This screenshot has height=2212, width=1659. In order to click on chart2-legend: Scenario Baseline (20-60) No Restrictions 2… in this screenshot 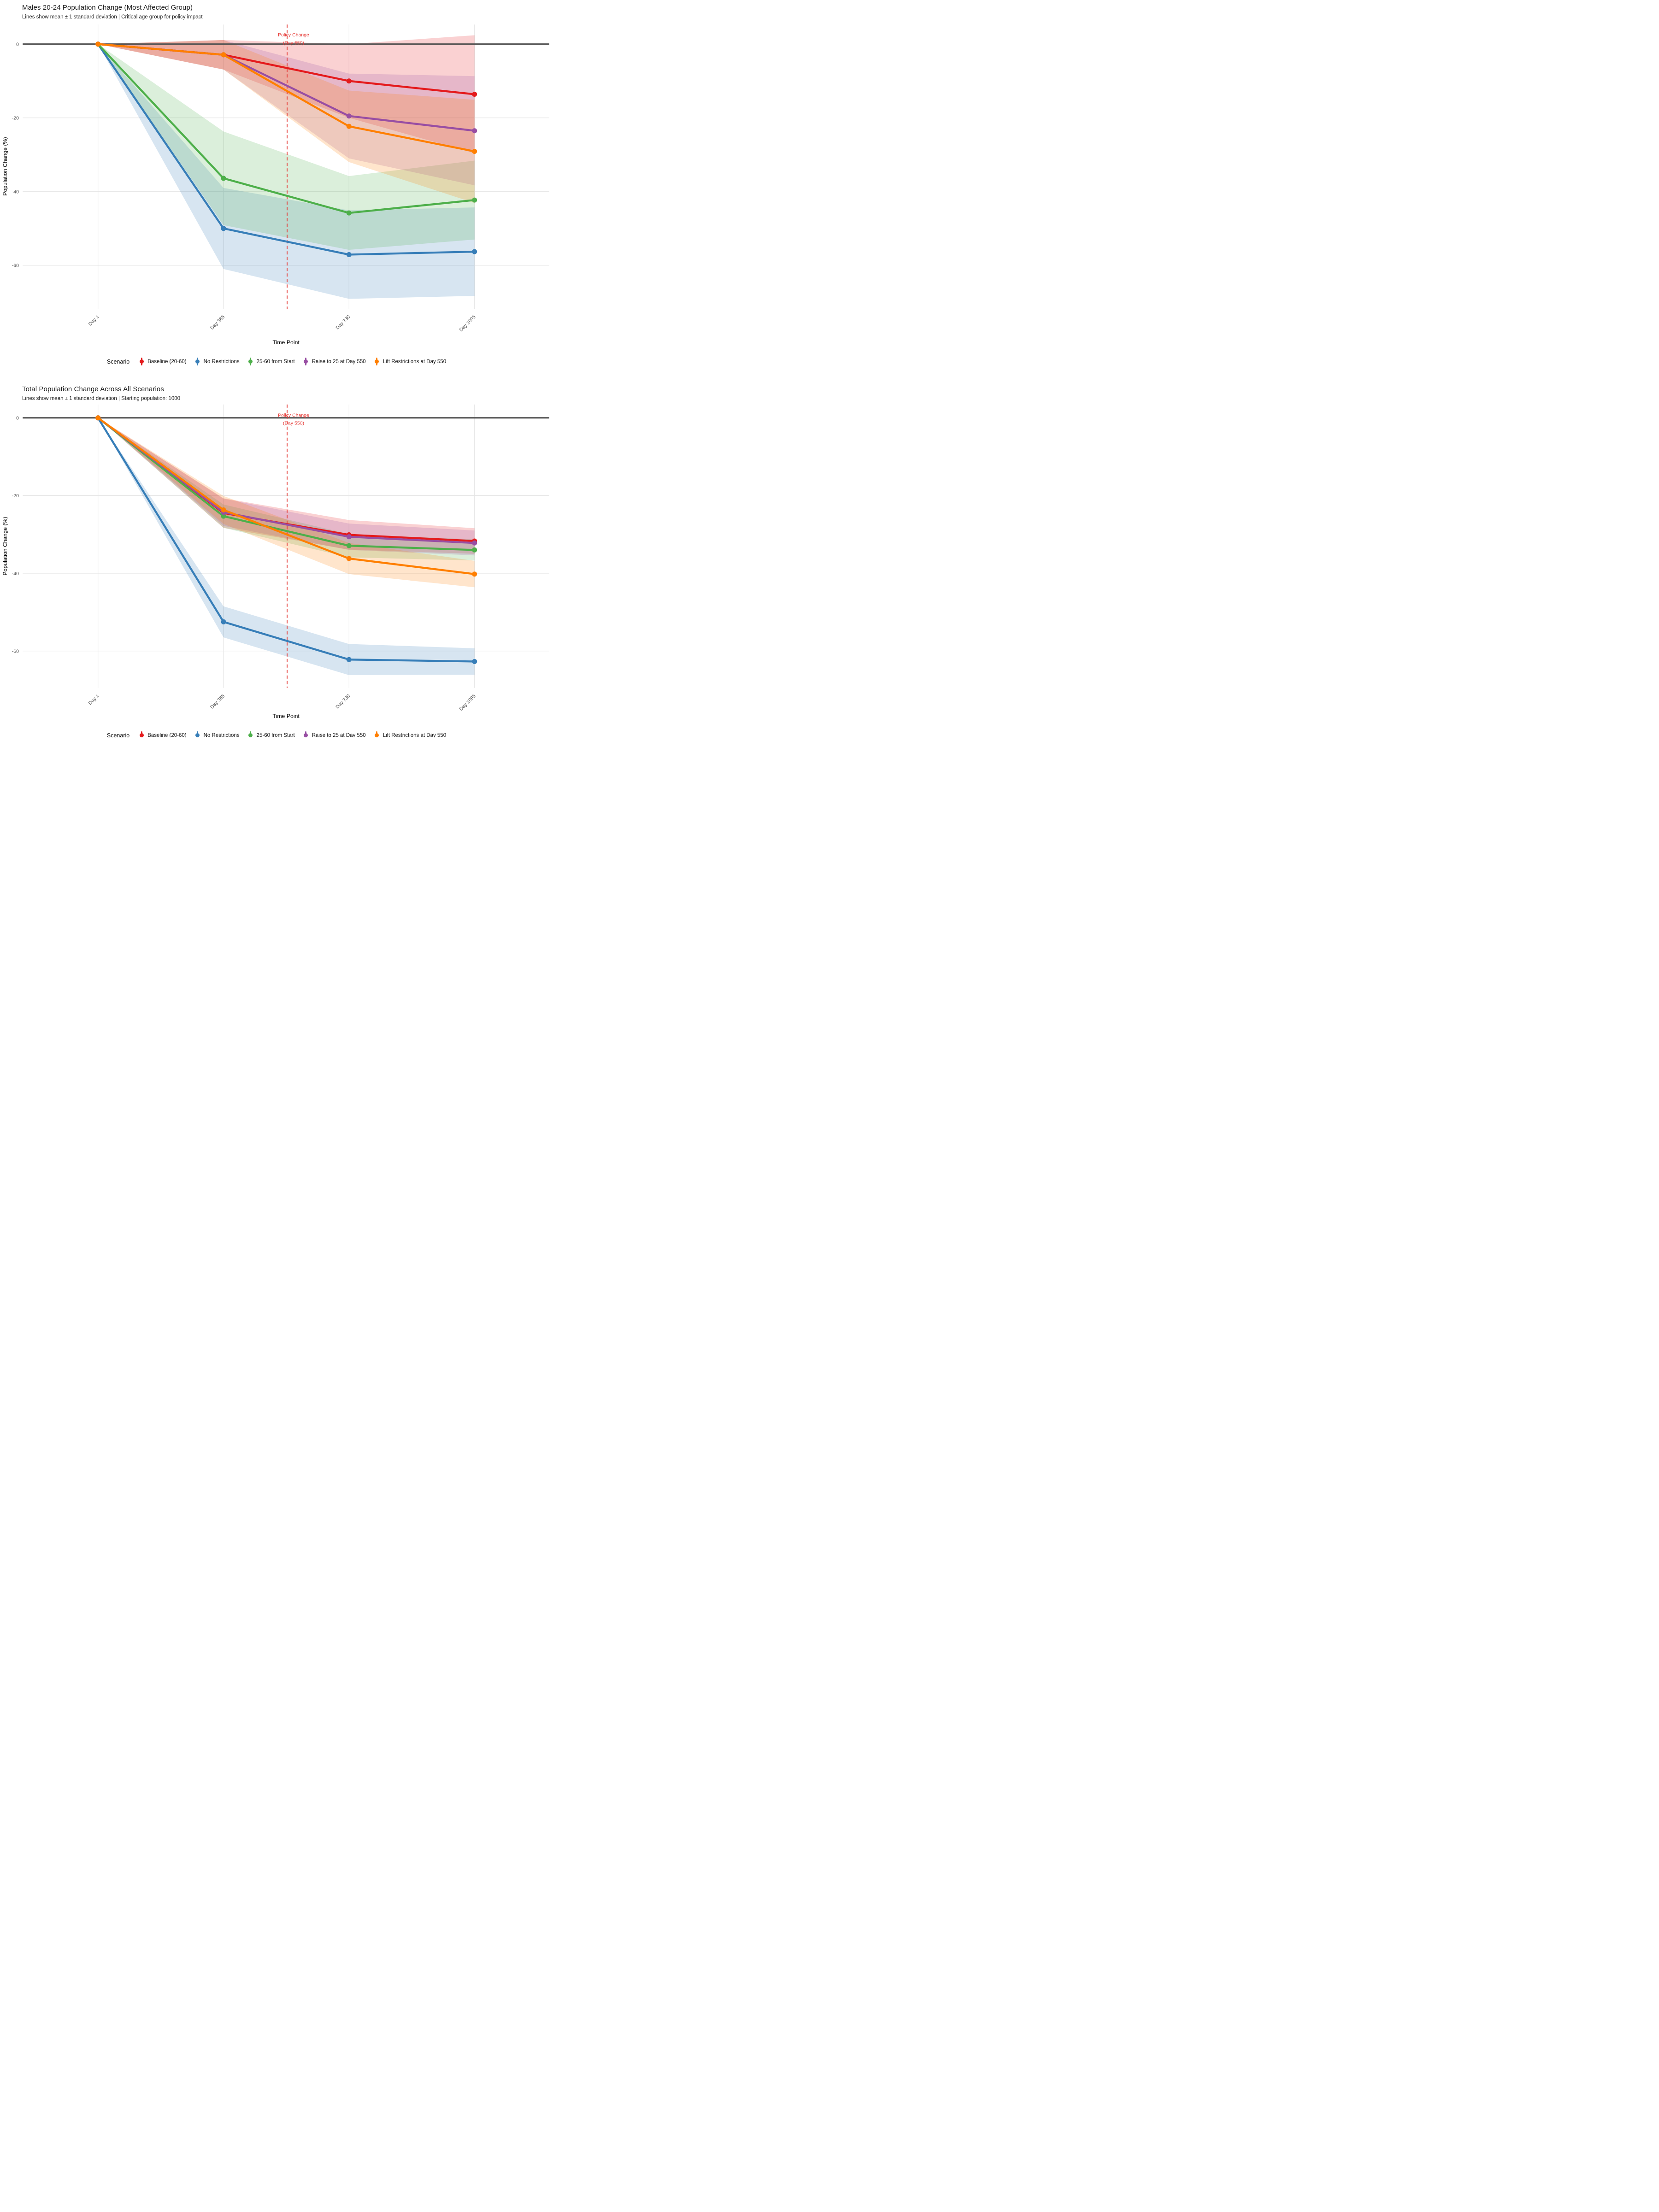, I will do `click(276, 734)`.